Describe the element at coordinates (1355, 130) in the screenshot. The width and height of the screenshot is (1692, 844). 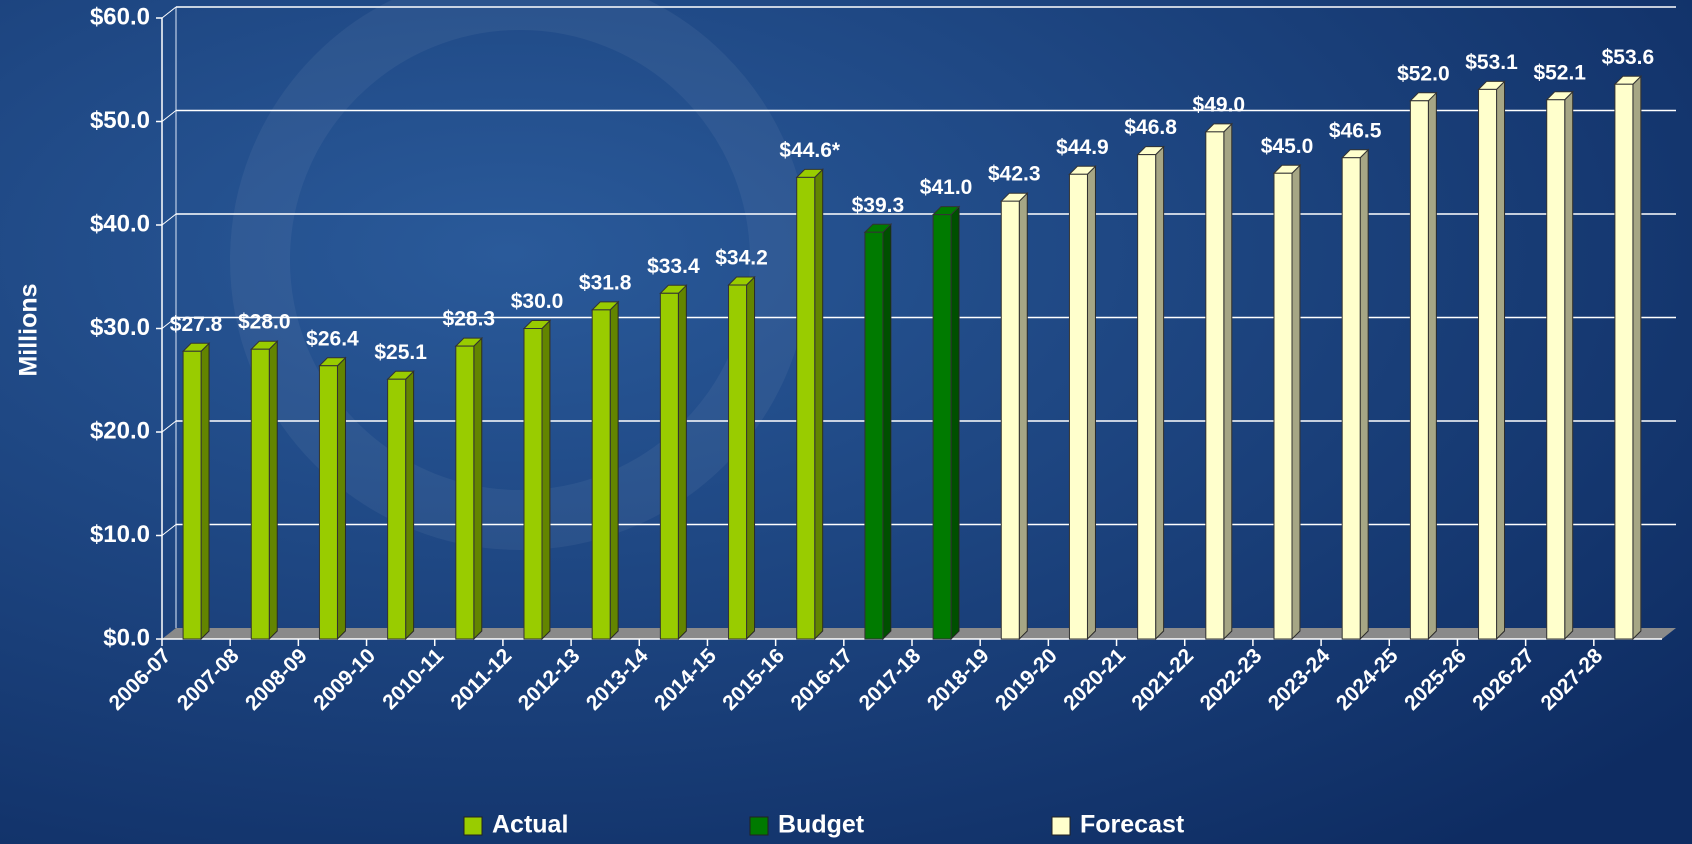
I see `data-label: $46.5` at that location.